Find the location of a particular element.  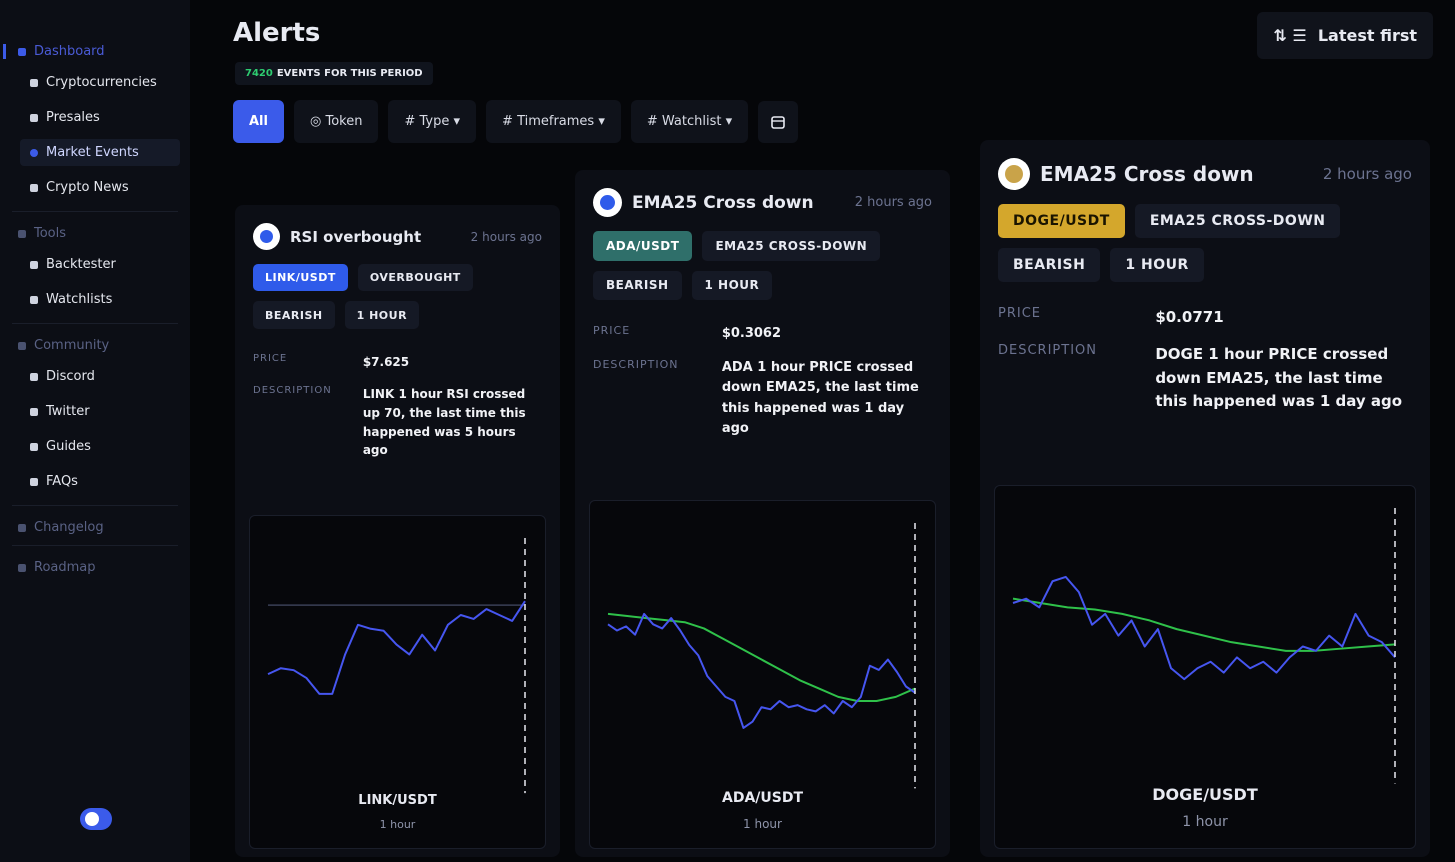

sort-button: ⇅ ☰ Latest first is located at coordinates (1345, 35).